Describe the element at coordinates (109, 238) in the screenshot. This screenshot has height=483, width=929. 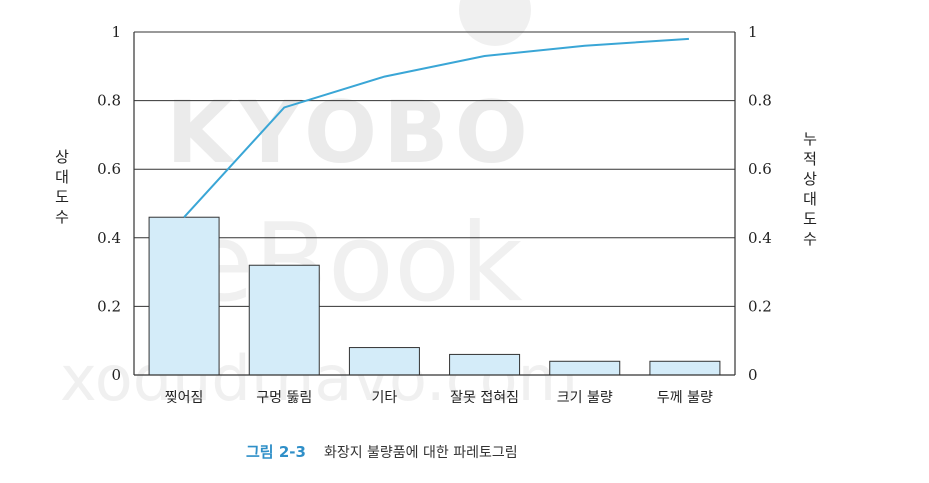
I see `left-tick-label: 0.4` at that location.